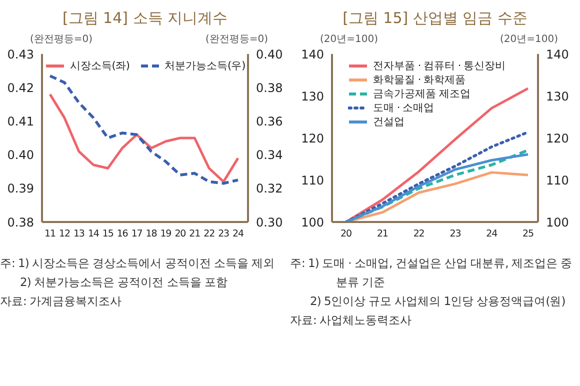 The width and height of the screenshot is (580, 386). I want to click on legend-label: 화학물질 · 화학제품, so click(419, 80).